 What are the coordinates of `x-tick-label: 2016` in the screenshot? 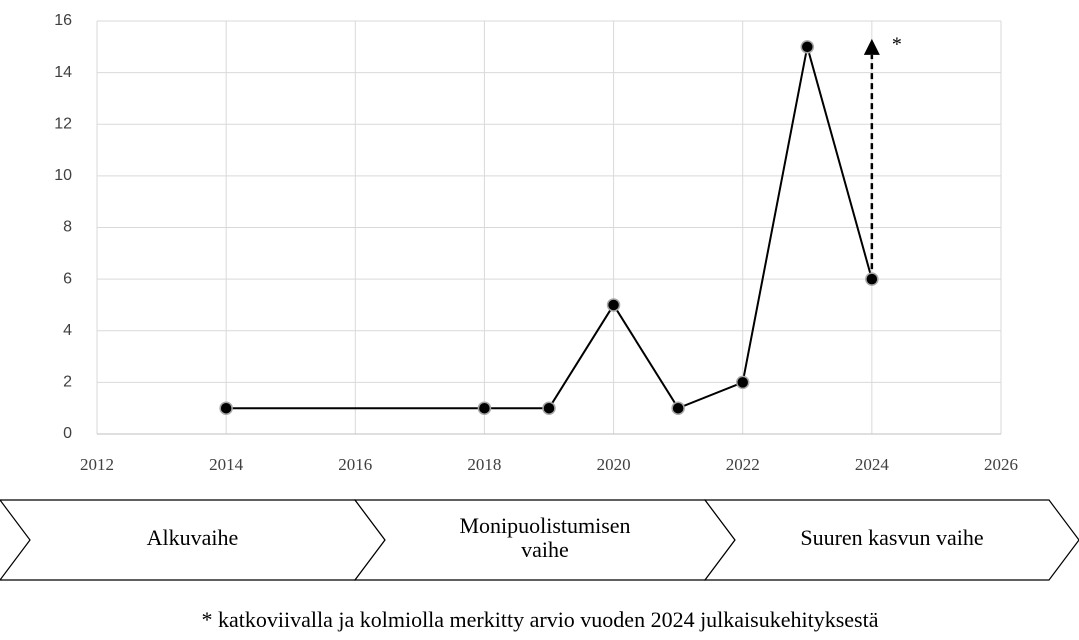 It's located at (355, 464).